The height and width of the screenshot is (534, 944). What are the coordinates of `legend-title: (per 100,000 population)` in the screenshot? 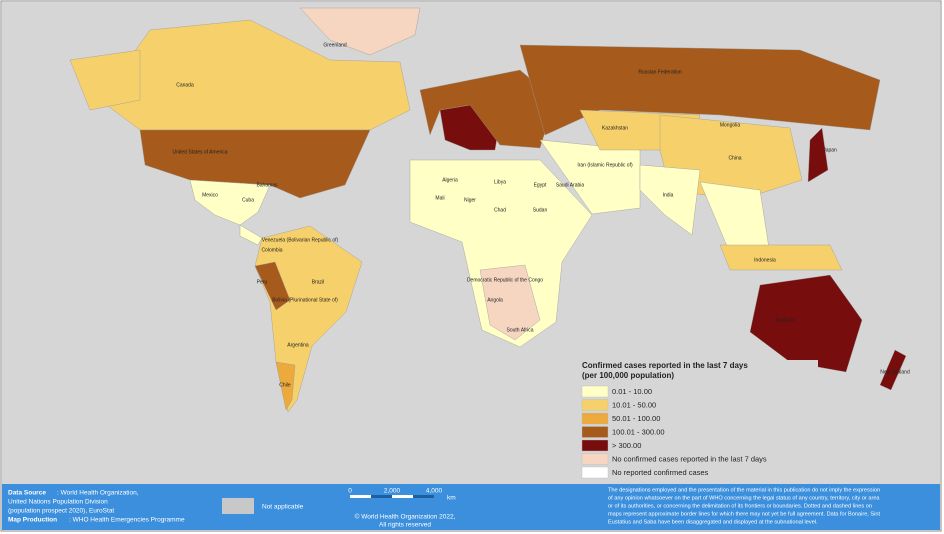 It's located at (628, 375).